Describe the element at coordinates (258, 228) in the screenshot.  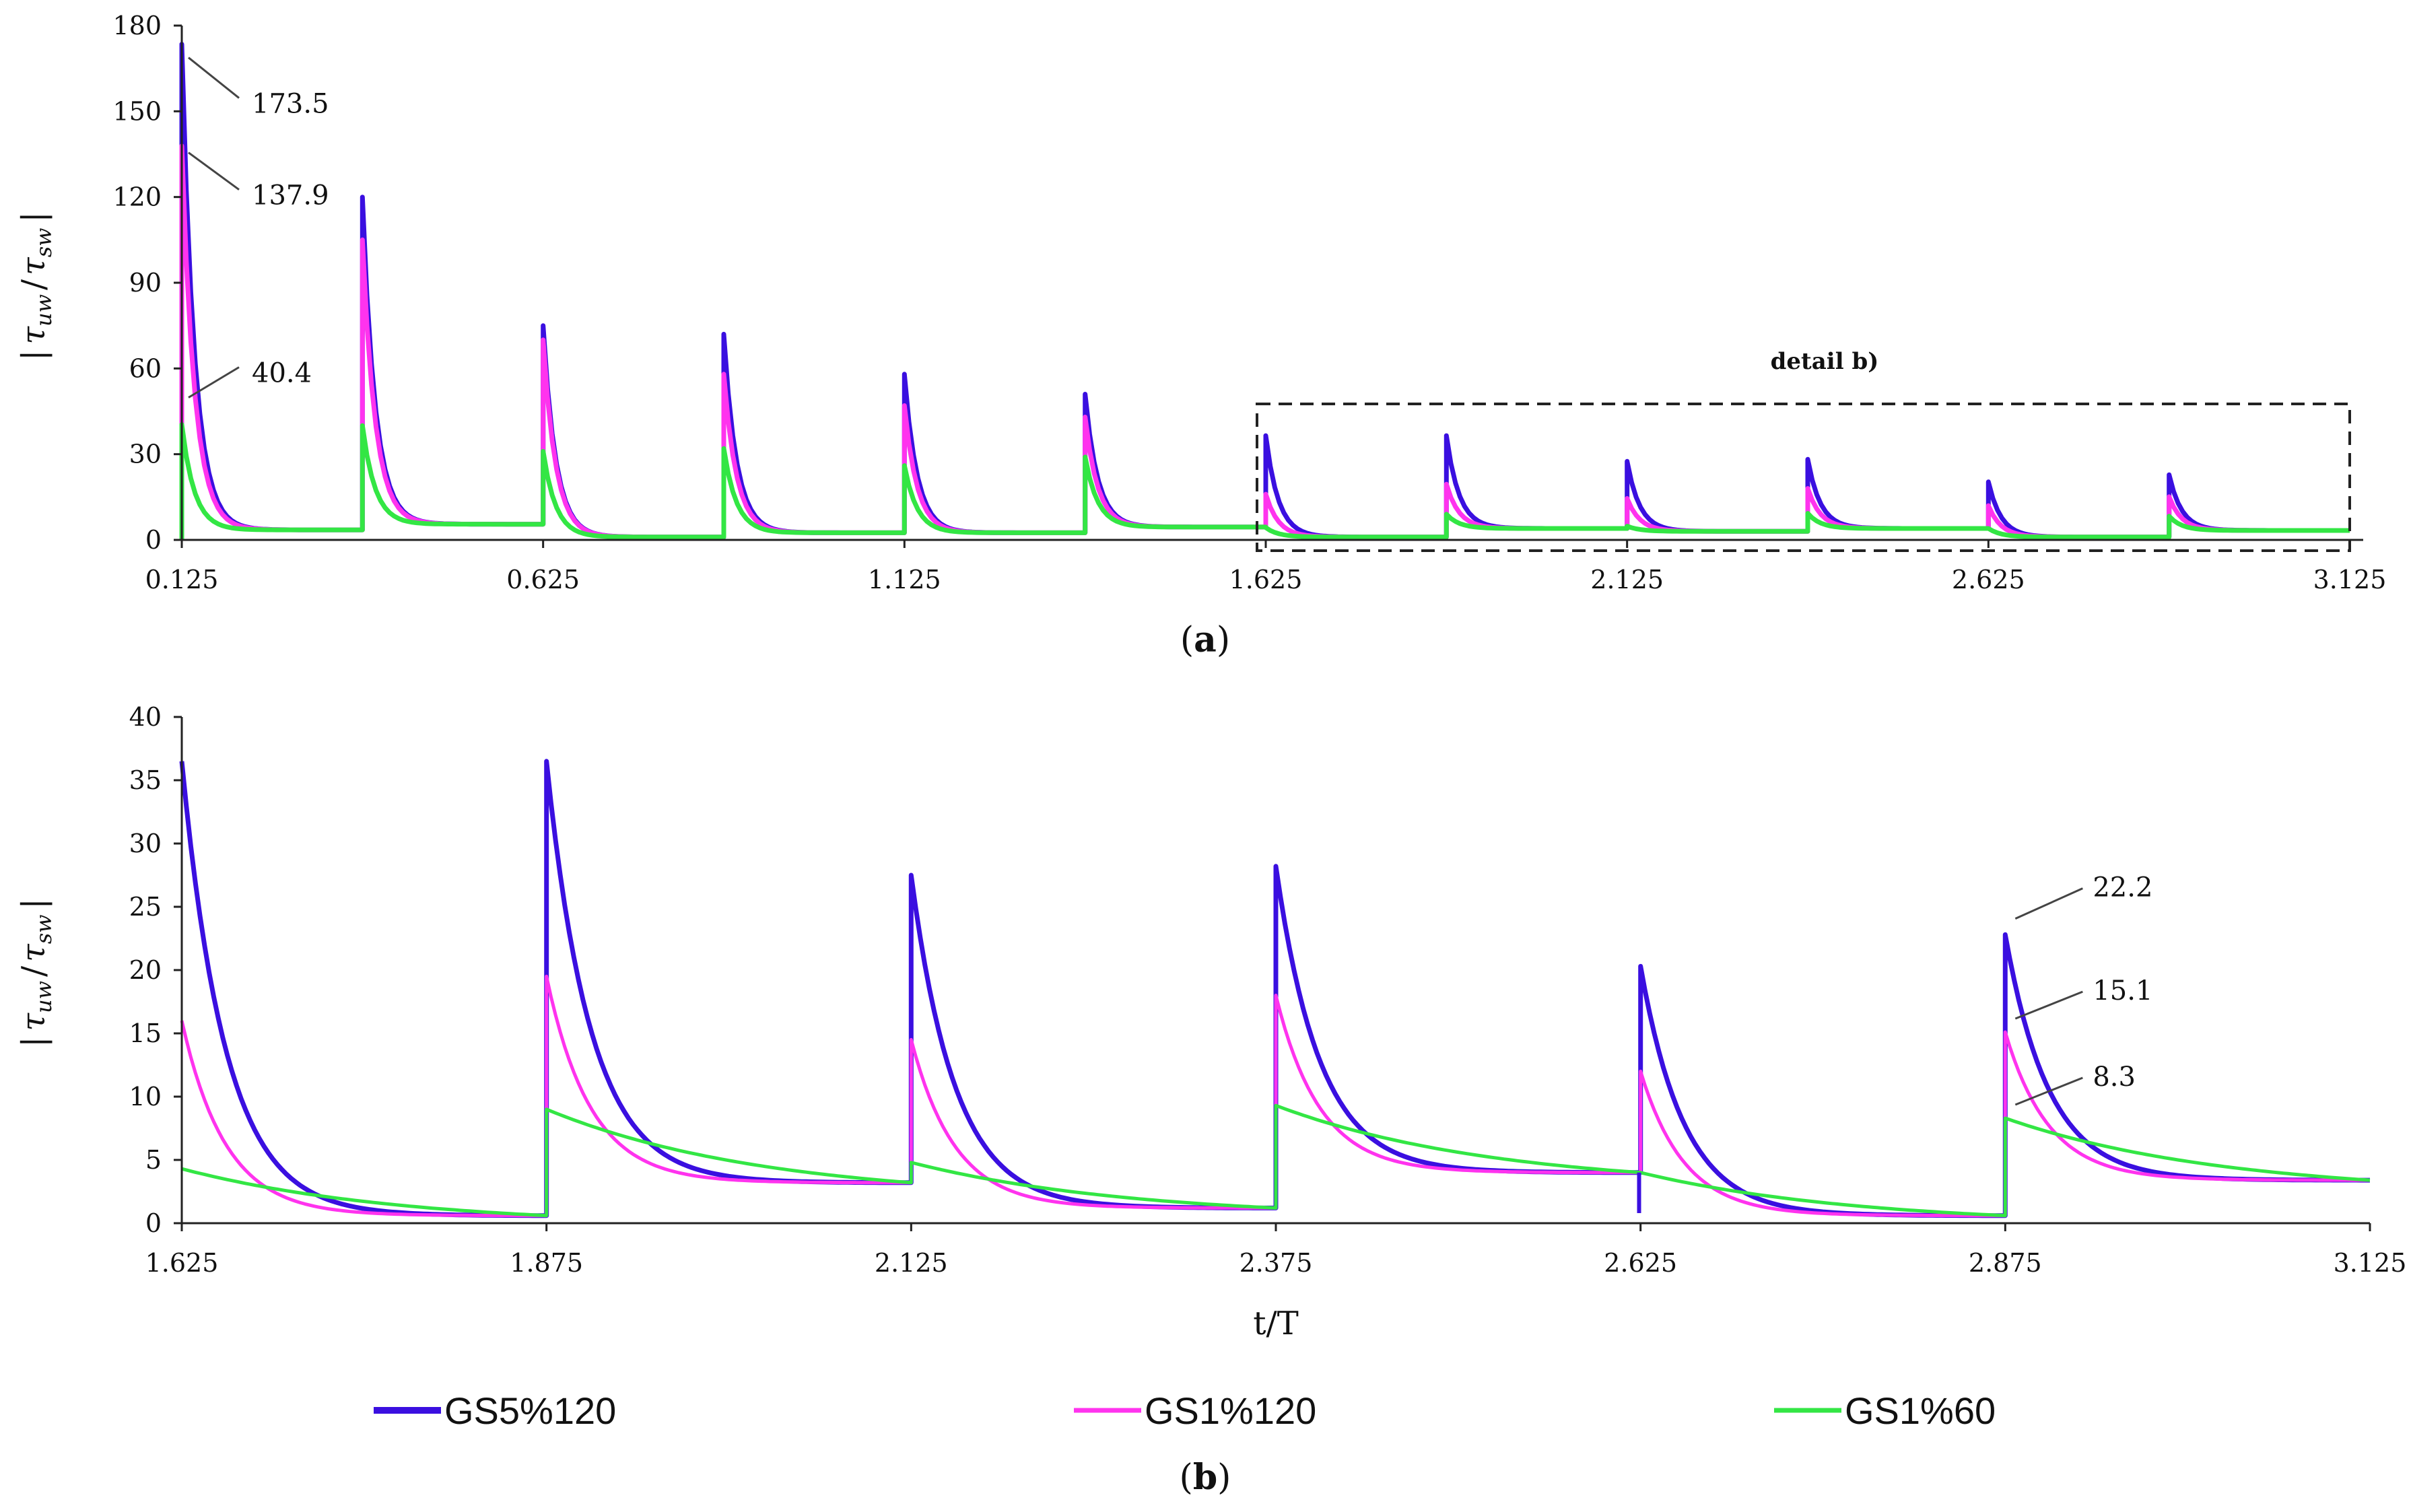
I see `panel-a-annotations: 173.5 137.9 40.4` at that location.